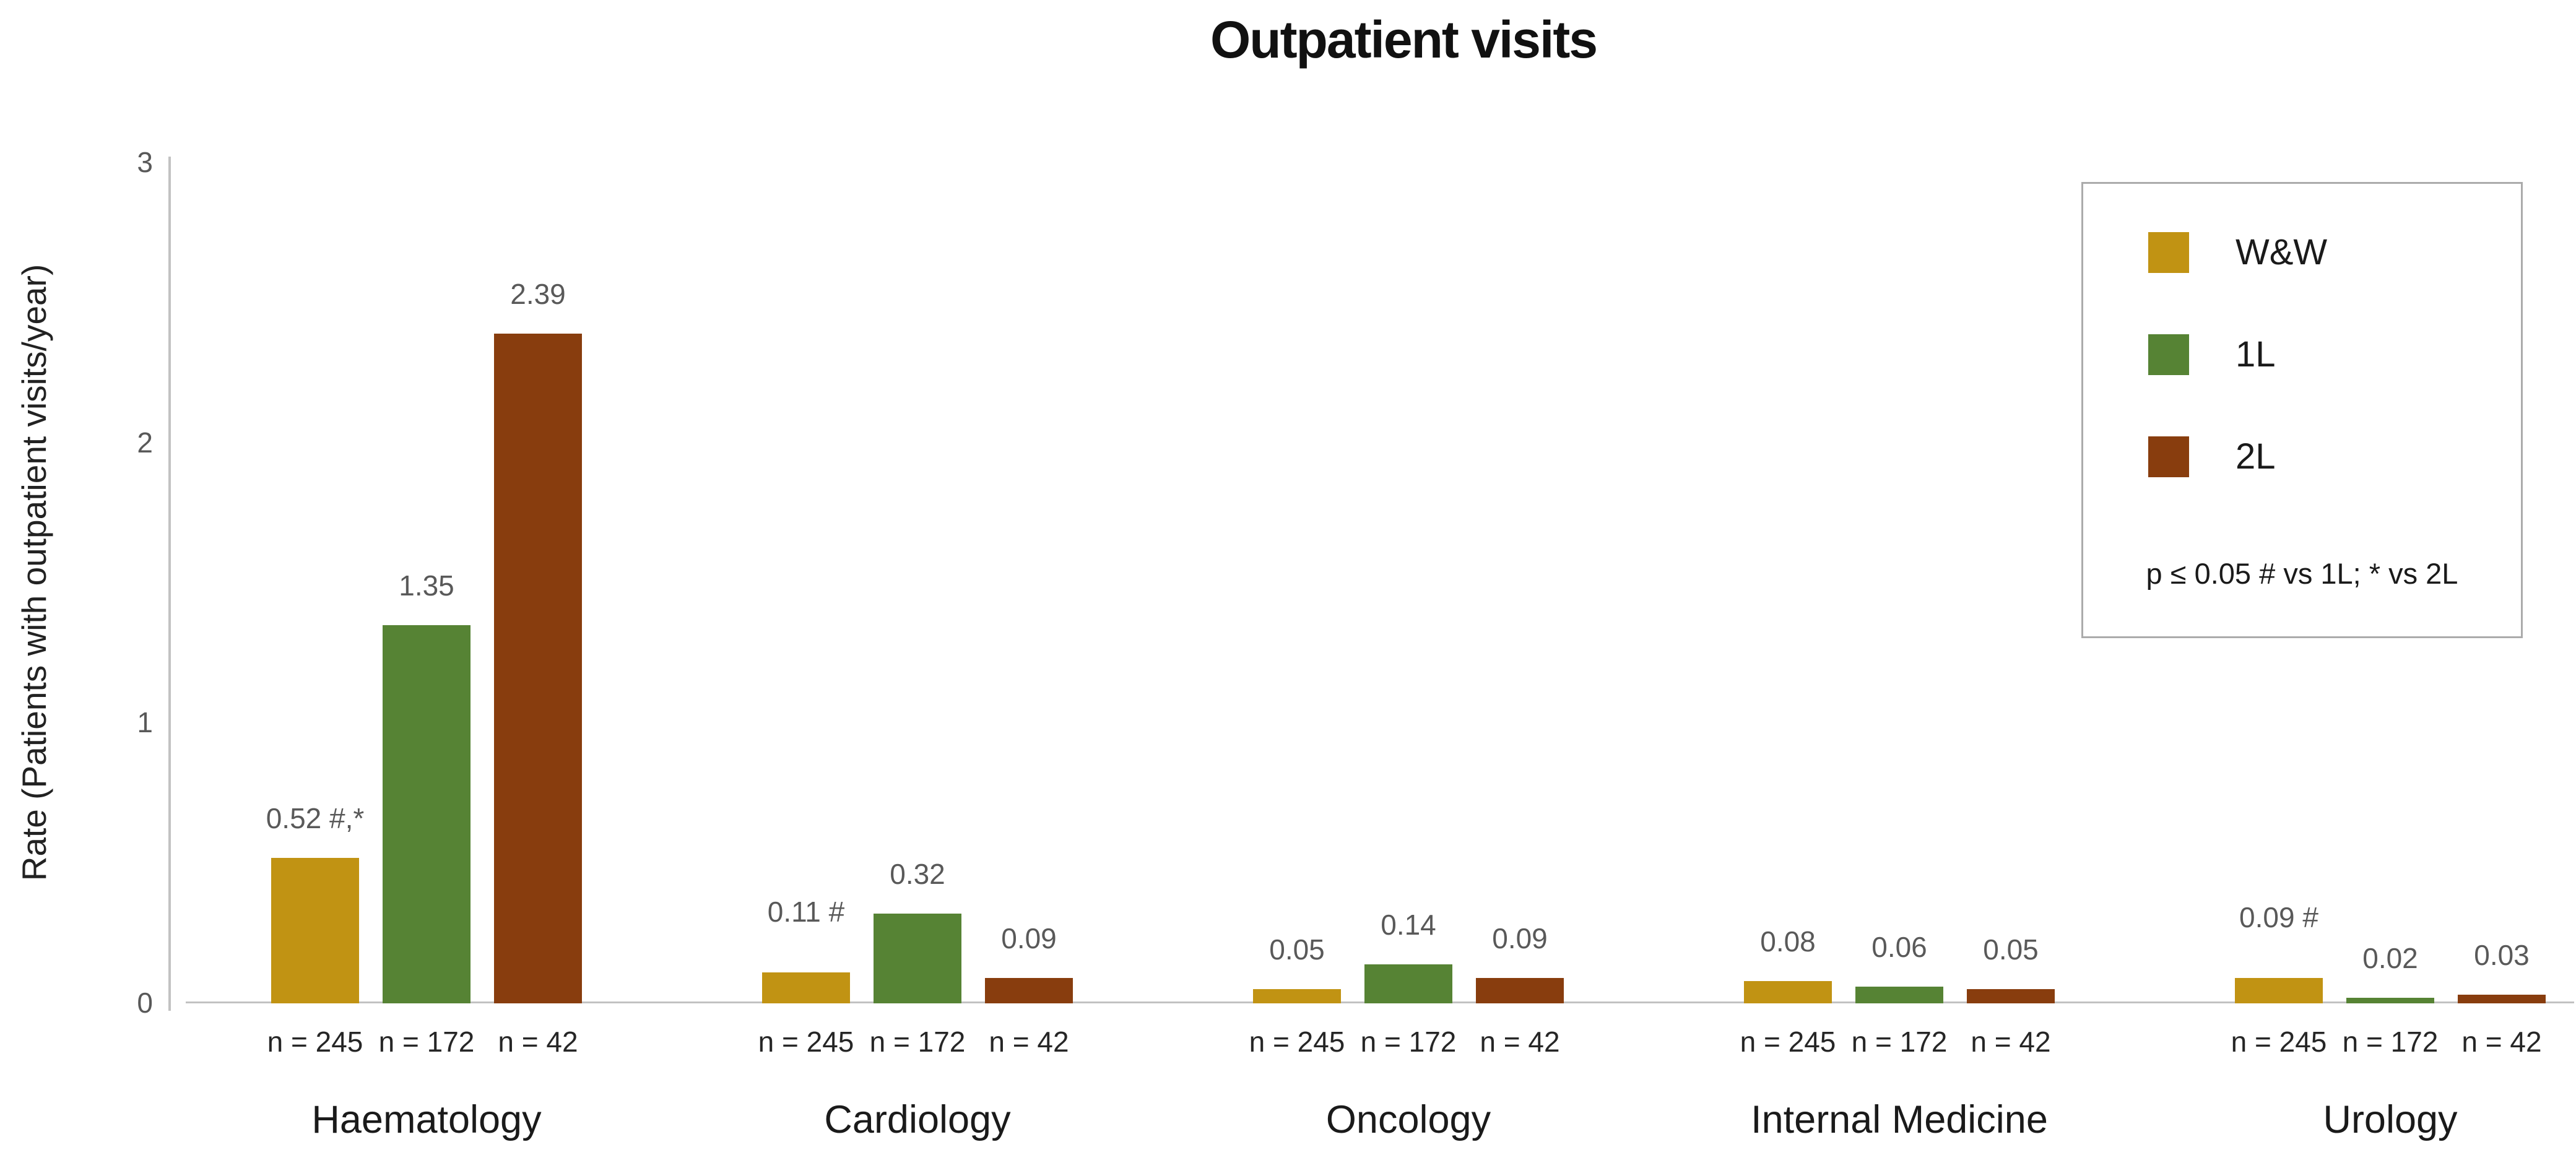  I want to click on legend-label-1l: 1L, so click(2256, 354).